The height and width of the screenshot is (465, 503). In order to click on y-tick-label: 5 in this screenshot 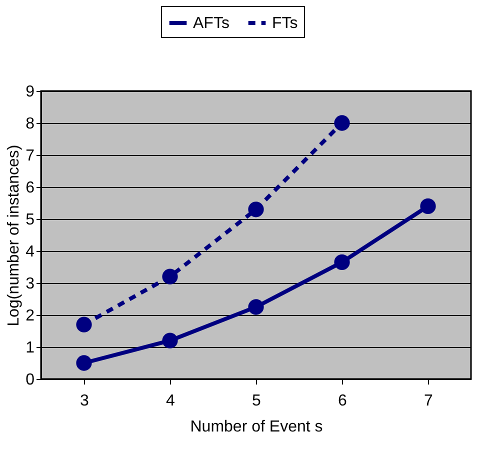, I will do `click(30, 220)`.